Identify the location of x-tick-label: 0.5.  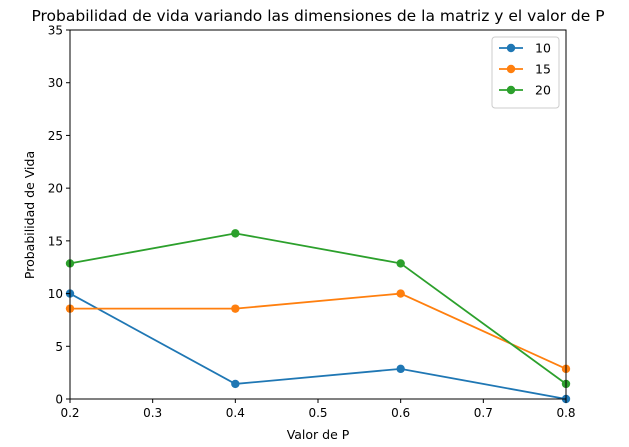
(317, 413).